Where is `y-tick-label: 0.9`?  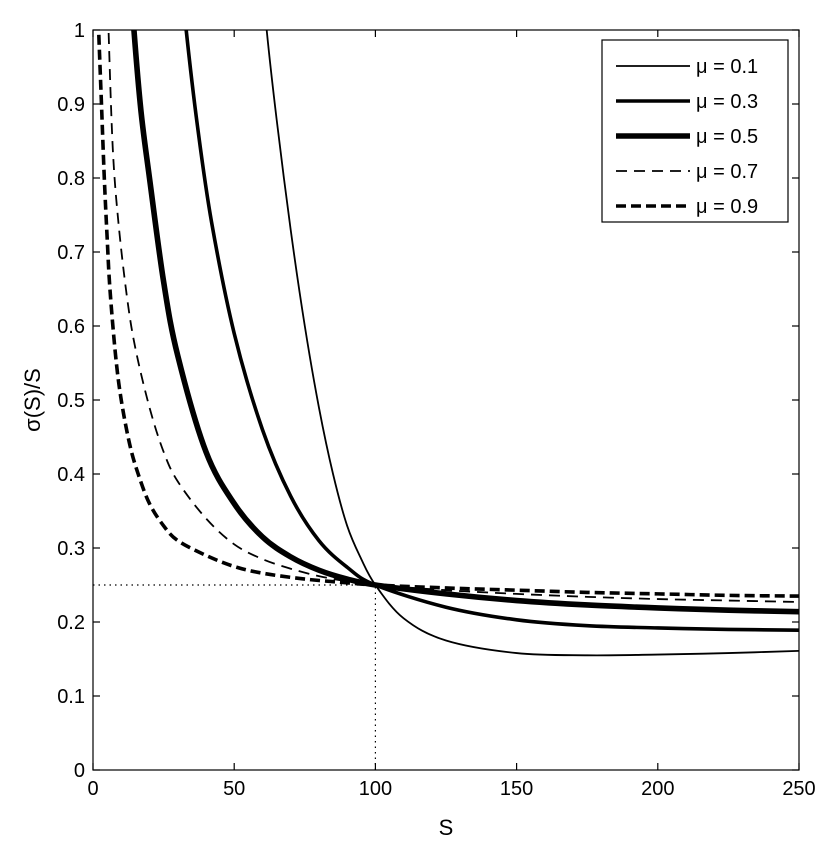
y-tick-label: 0.9 is located at coordinates (71, 105).